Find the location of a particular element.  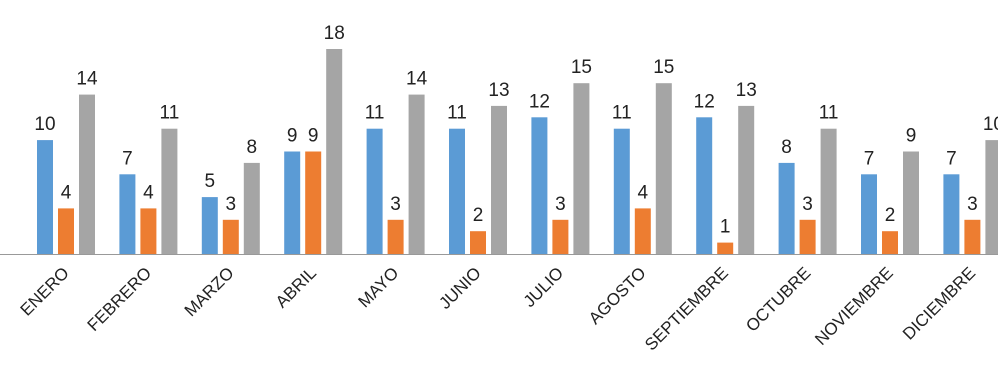

category-label-febrero: FEBRERO is located at coordinates (120, 299).